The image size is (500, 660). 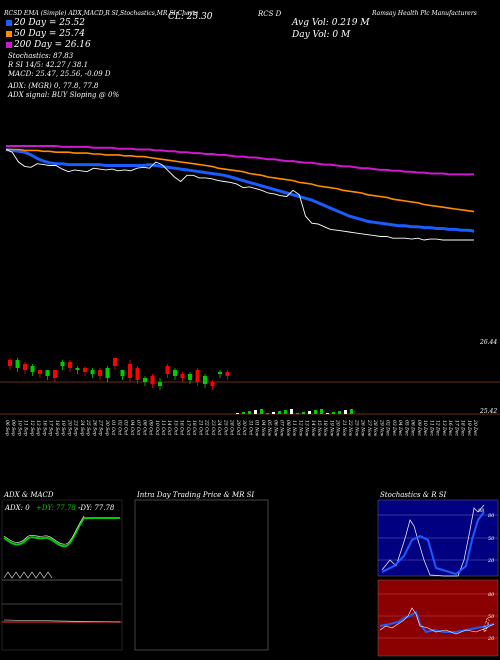 I want to click on date-label: 08 Nov, so click(x=288, y=428).